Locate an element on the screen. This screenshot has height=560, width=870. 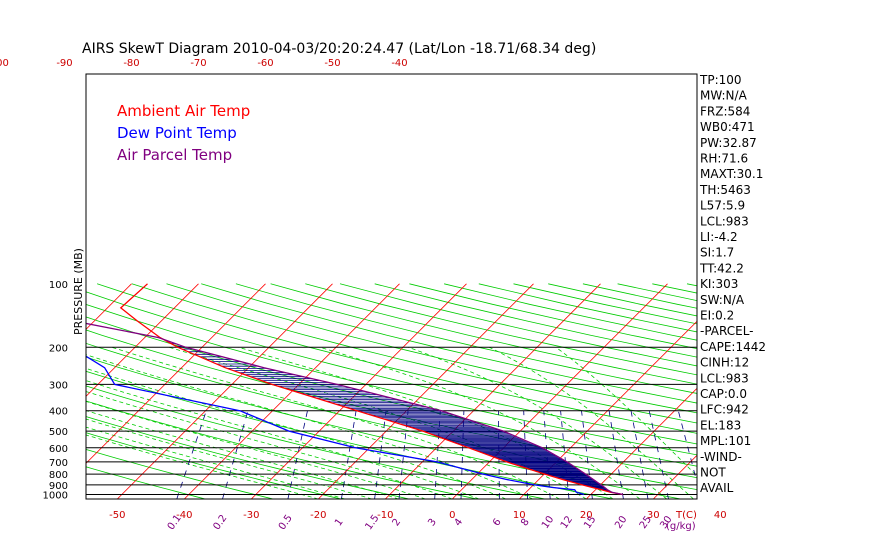
index-item: TT:42.2 is located at coordinates (721, 268).